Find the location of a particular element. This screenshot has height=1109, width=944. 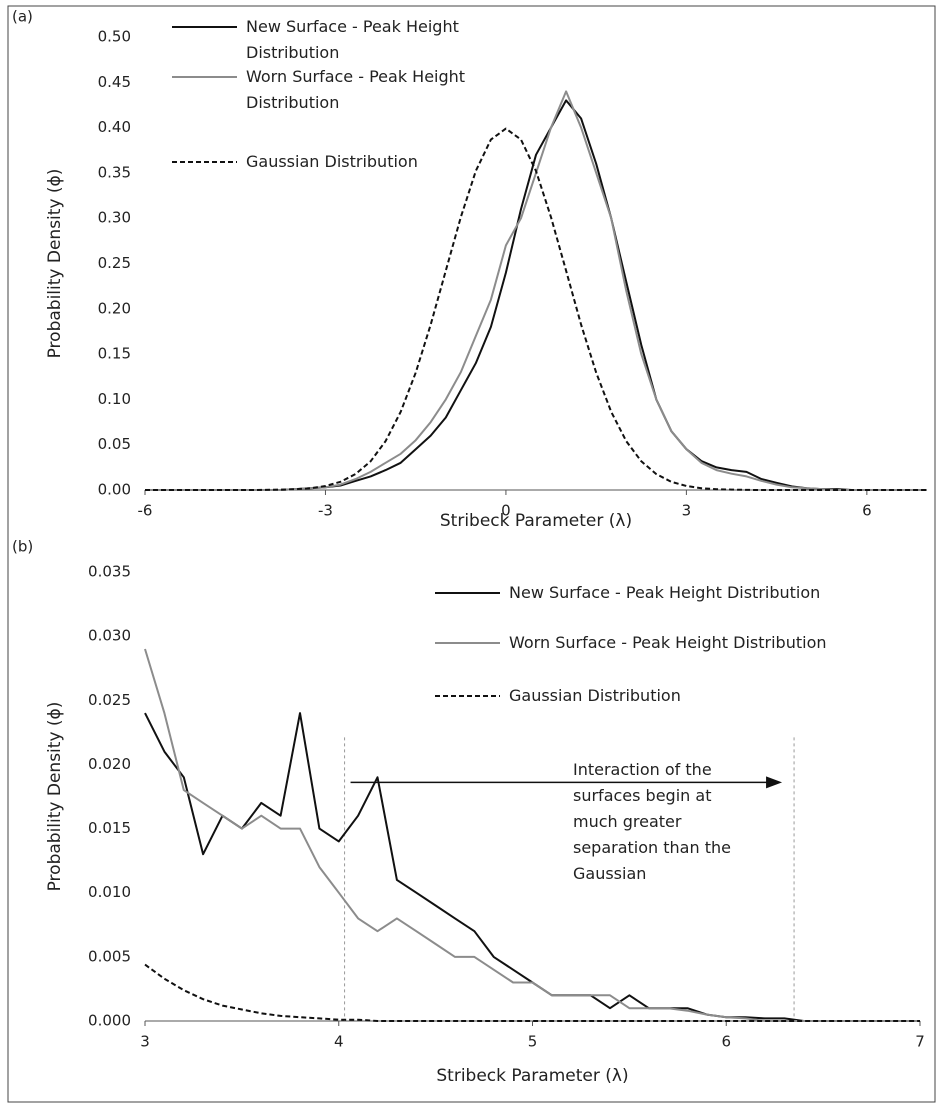

panel-label: (a) is located at coordinates (22, 17).